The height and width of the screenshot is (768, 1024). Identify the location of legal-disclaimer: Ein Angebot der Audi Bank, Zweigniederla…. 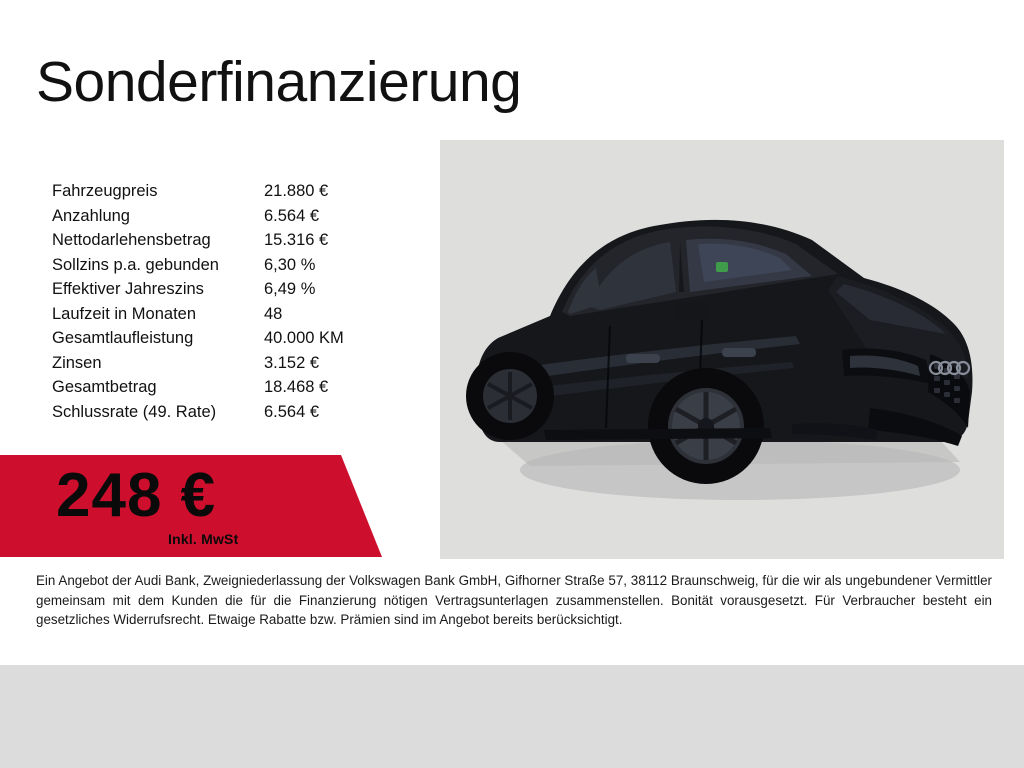
(514, 600).